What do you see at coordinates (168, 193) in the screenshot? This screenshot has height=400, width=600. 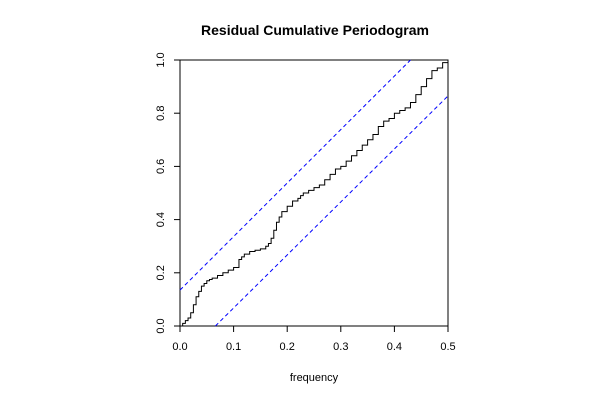 I see `y-axis: 0.0 0.2 0.4 0.6 0.8 1.0` at bounding box center [168, 193].